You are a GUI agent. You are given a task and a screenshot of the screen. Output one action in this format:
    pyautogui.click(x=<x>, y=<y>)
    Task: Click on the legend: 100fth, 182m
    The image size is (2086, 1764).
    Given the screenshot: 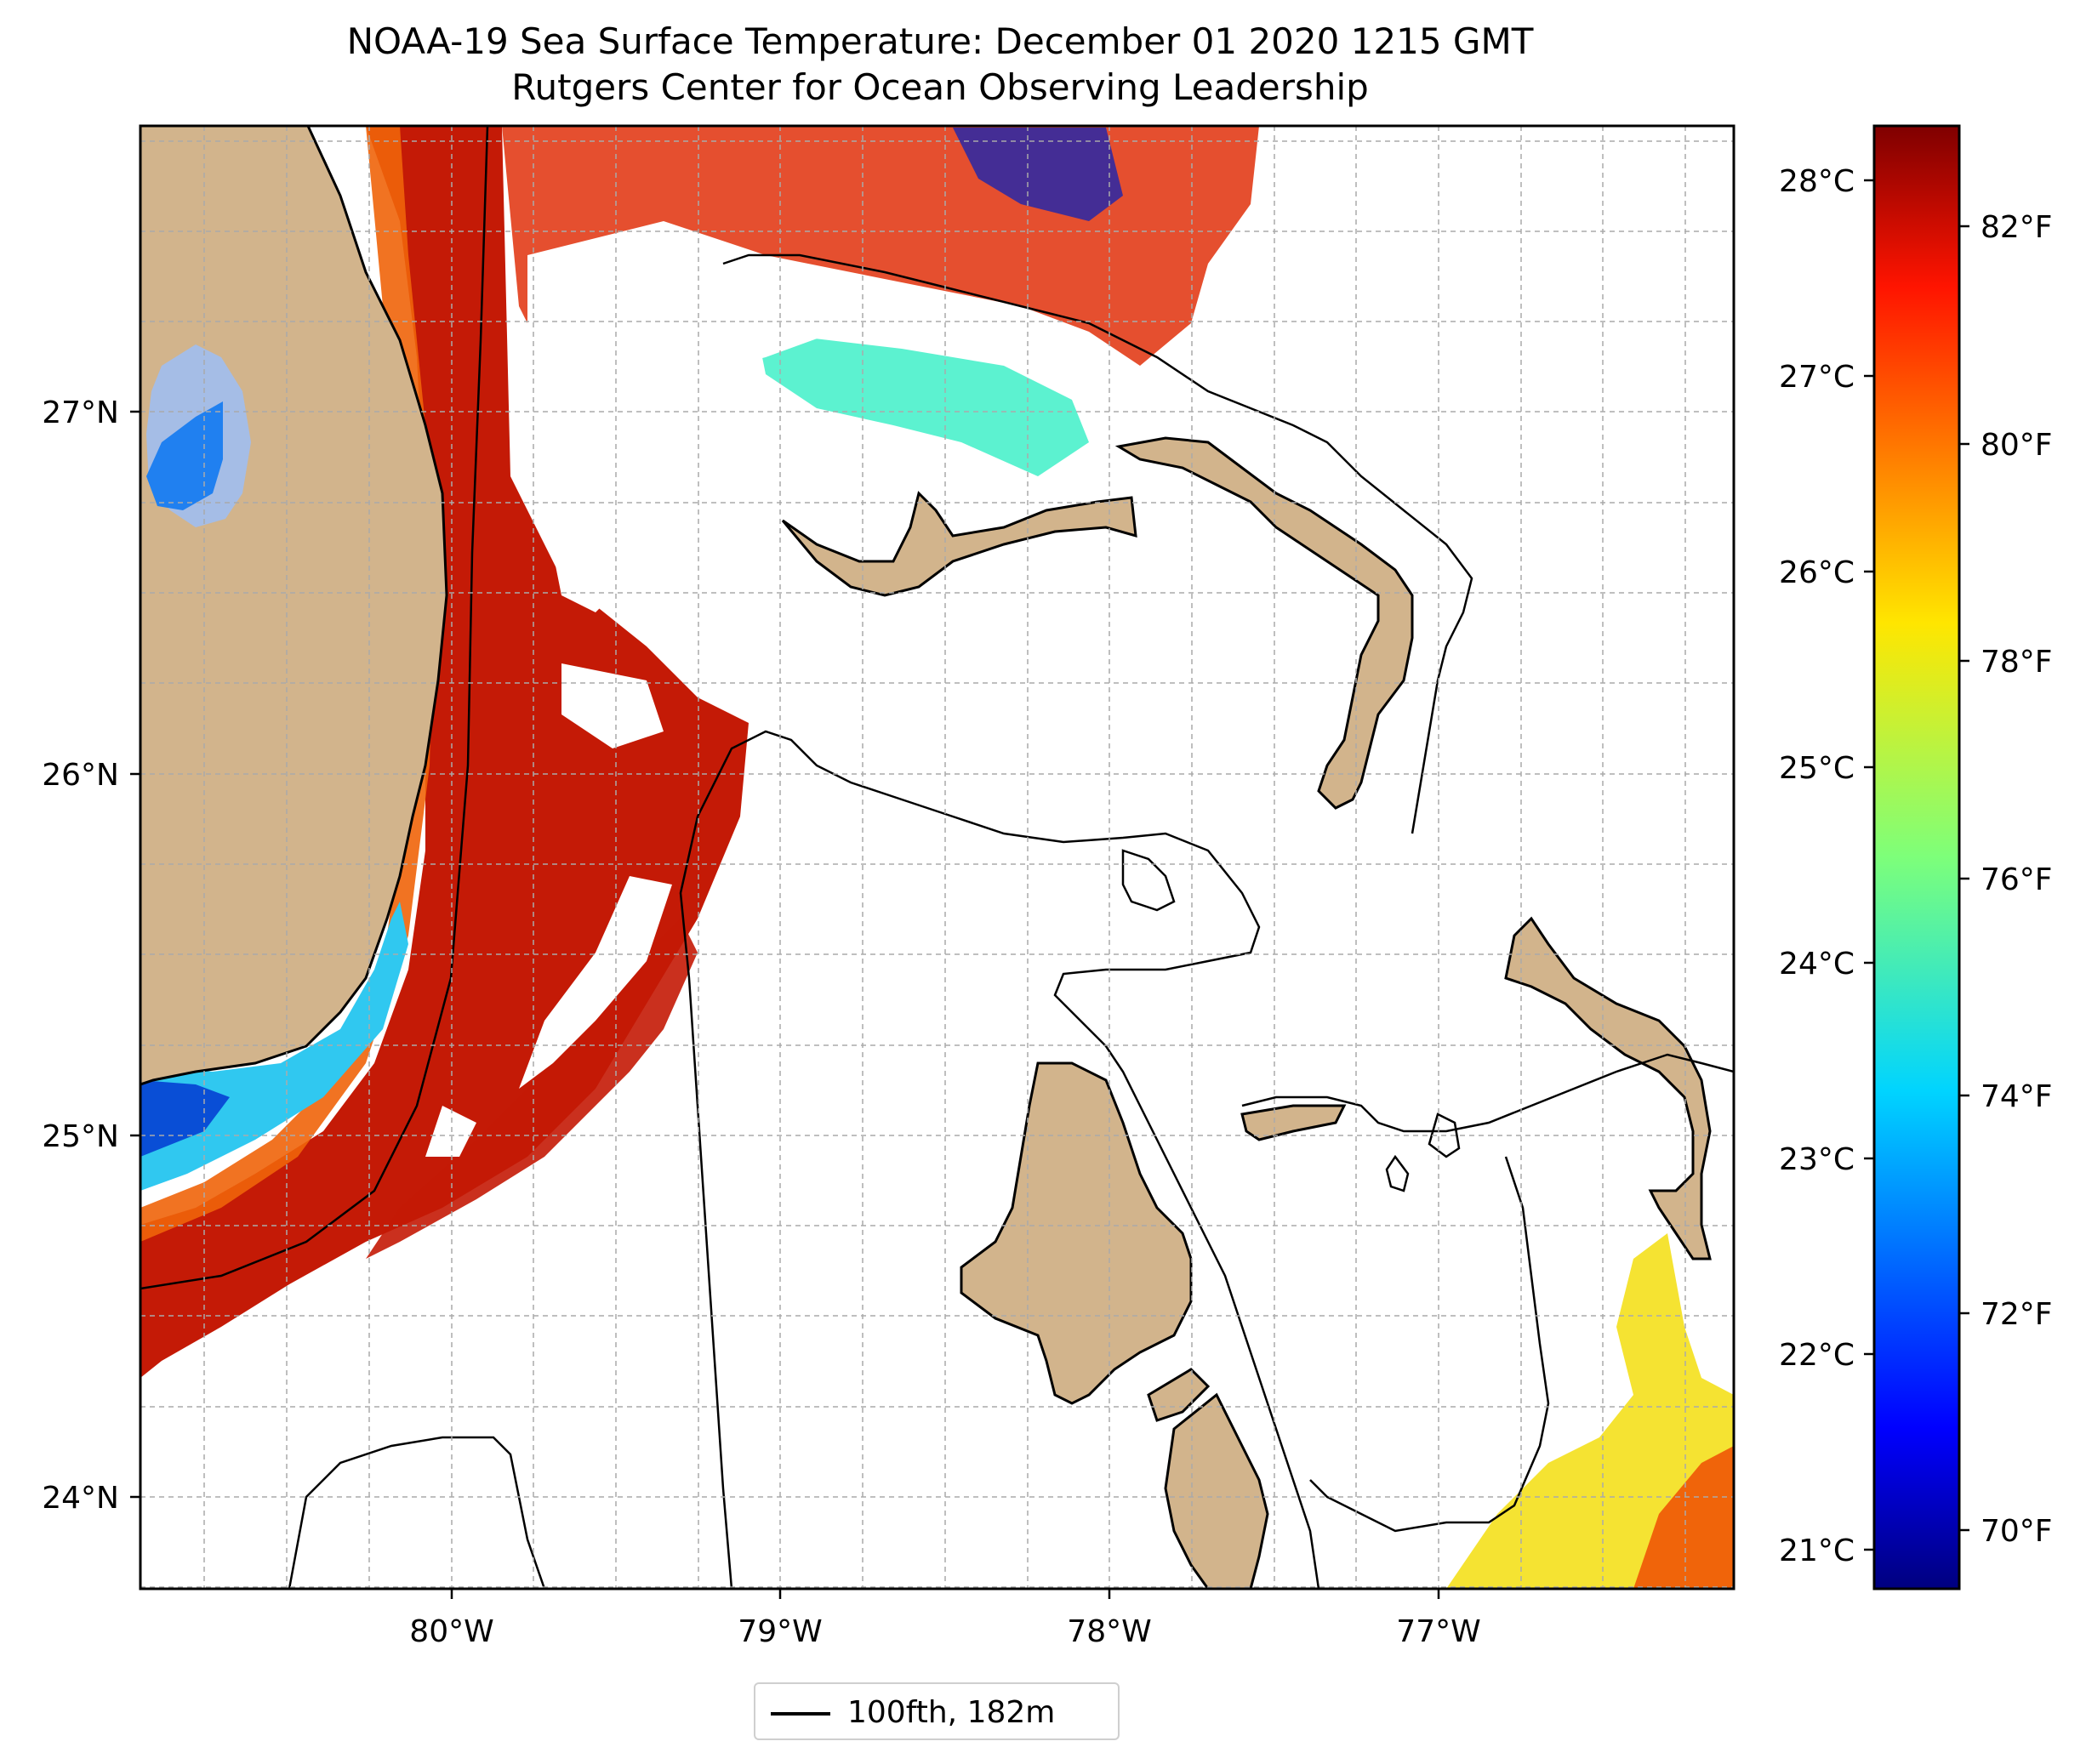 What is the action you would take?
    pyautogui.click(x=937, y=1711)
    